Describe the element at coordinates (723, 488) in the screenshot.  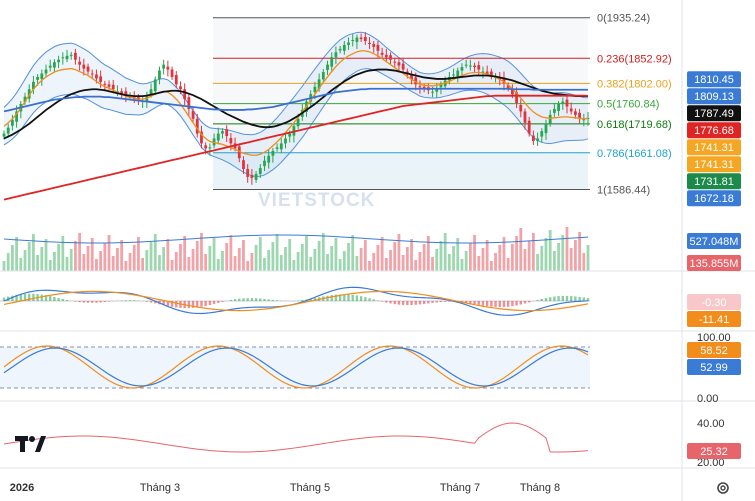
I see `gear-icon` at that location.